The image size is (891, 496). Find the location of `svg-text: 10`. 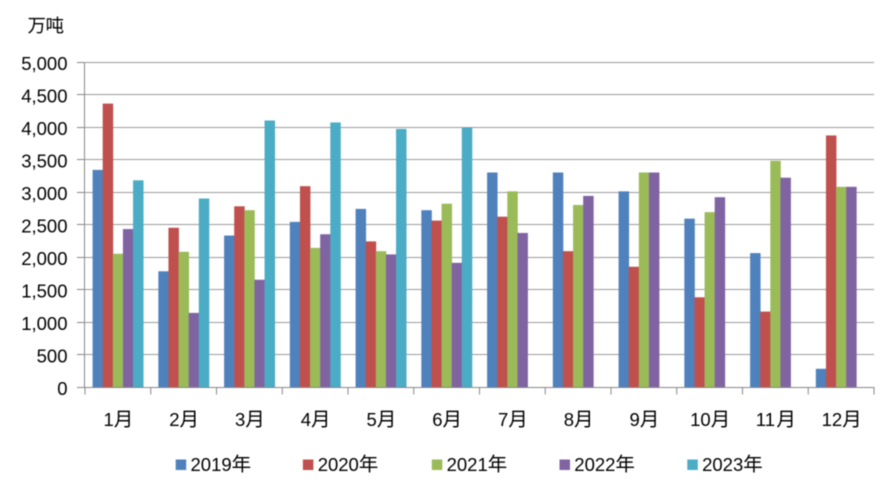

svg-text: 10 is located at coordinates (700, 419).